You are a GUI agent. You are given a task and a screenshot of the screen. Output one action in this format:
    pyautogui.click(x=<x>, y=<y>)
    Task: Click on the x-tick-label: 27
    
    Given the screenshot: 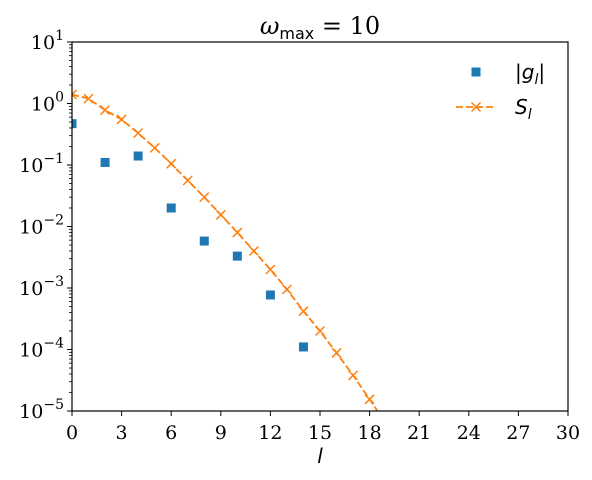 What is the action you would take?
    pyautogui.click(x=518, y=433)
    